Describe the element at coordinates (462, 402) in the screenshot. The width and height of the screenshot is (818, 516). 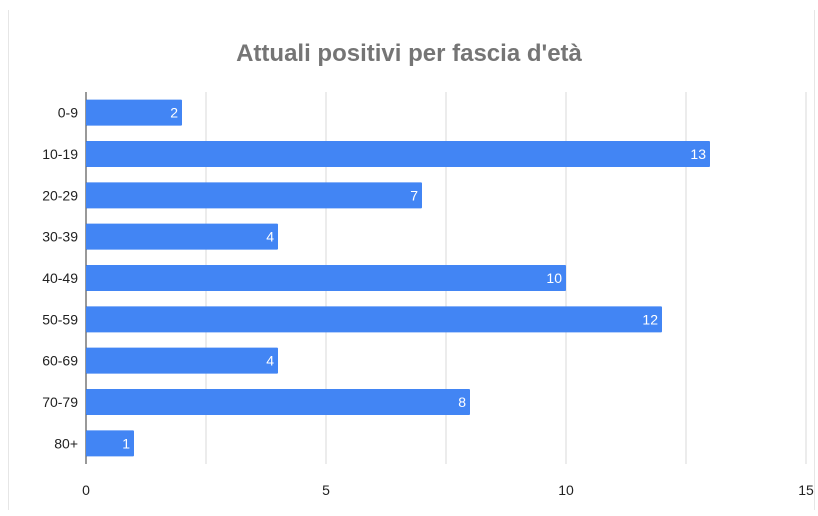
I see `bar-value-label: 8` at that location.